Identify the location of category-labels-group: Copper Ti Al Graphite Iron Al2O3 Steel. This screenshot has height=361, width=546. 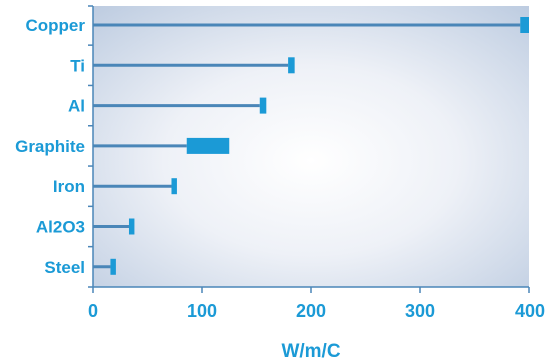
(50, 146).